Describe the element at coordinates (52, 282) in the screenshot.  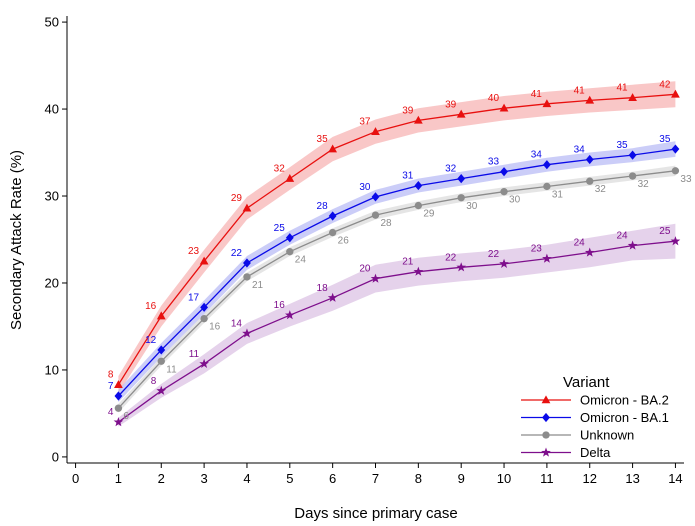
I see `y-tick-label: 20` at that location.